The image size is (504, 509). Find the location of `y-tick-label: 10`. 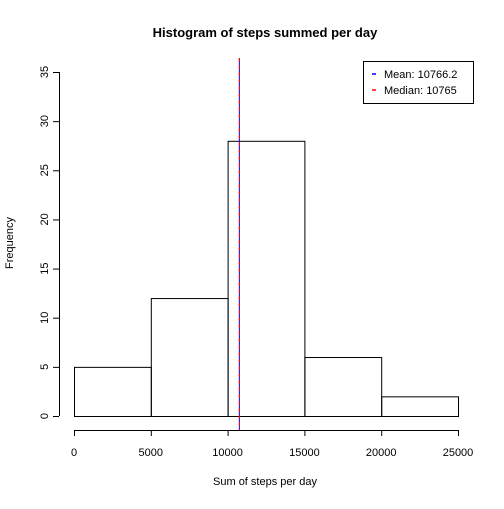

y-tick-label: 10 is located at coordinates (45, 318).